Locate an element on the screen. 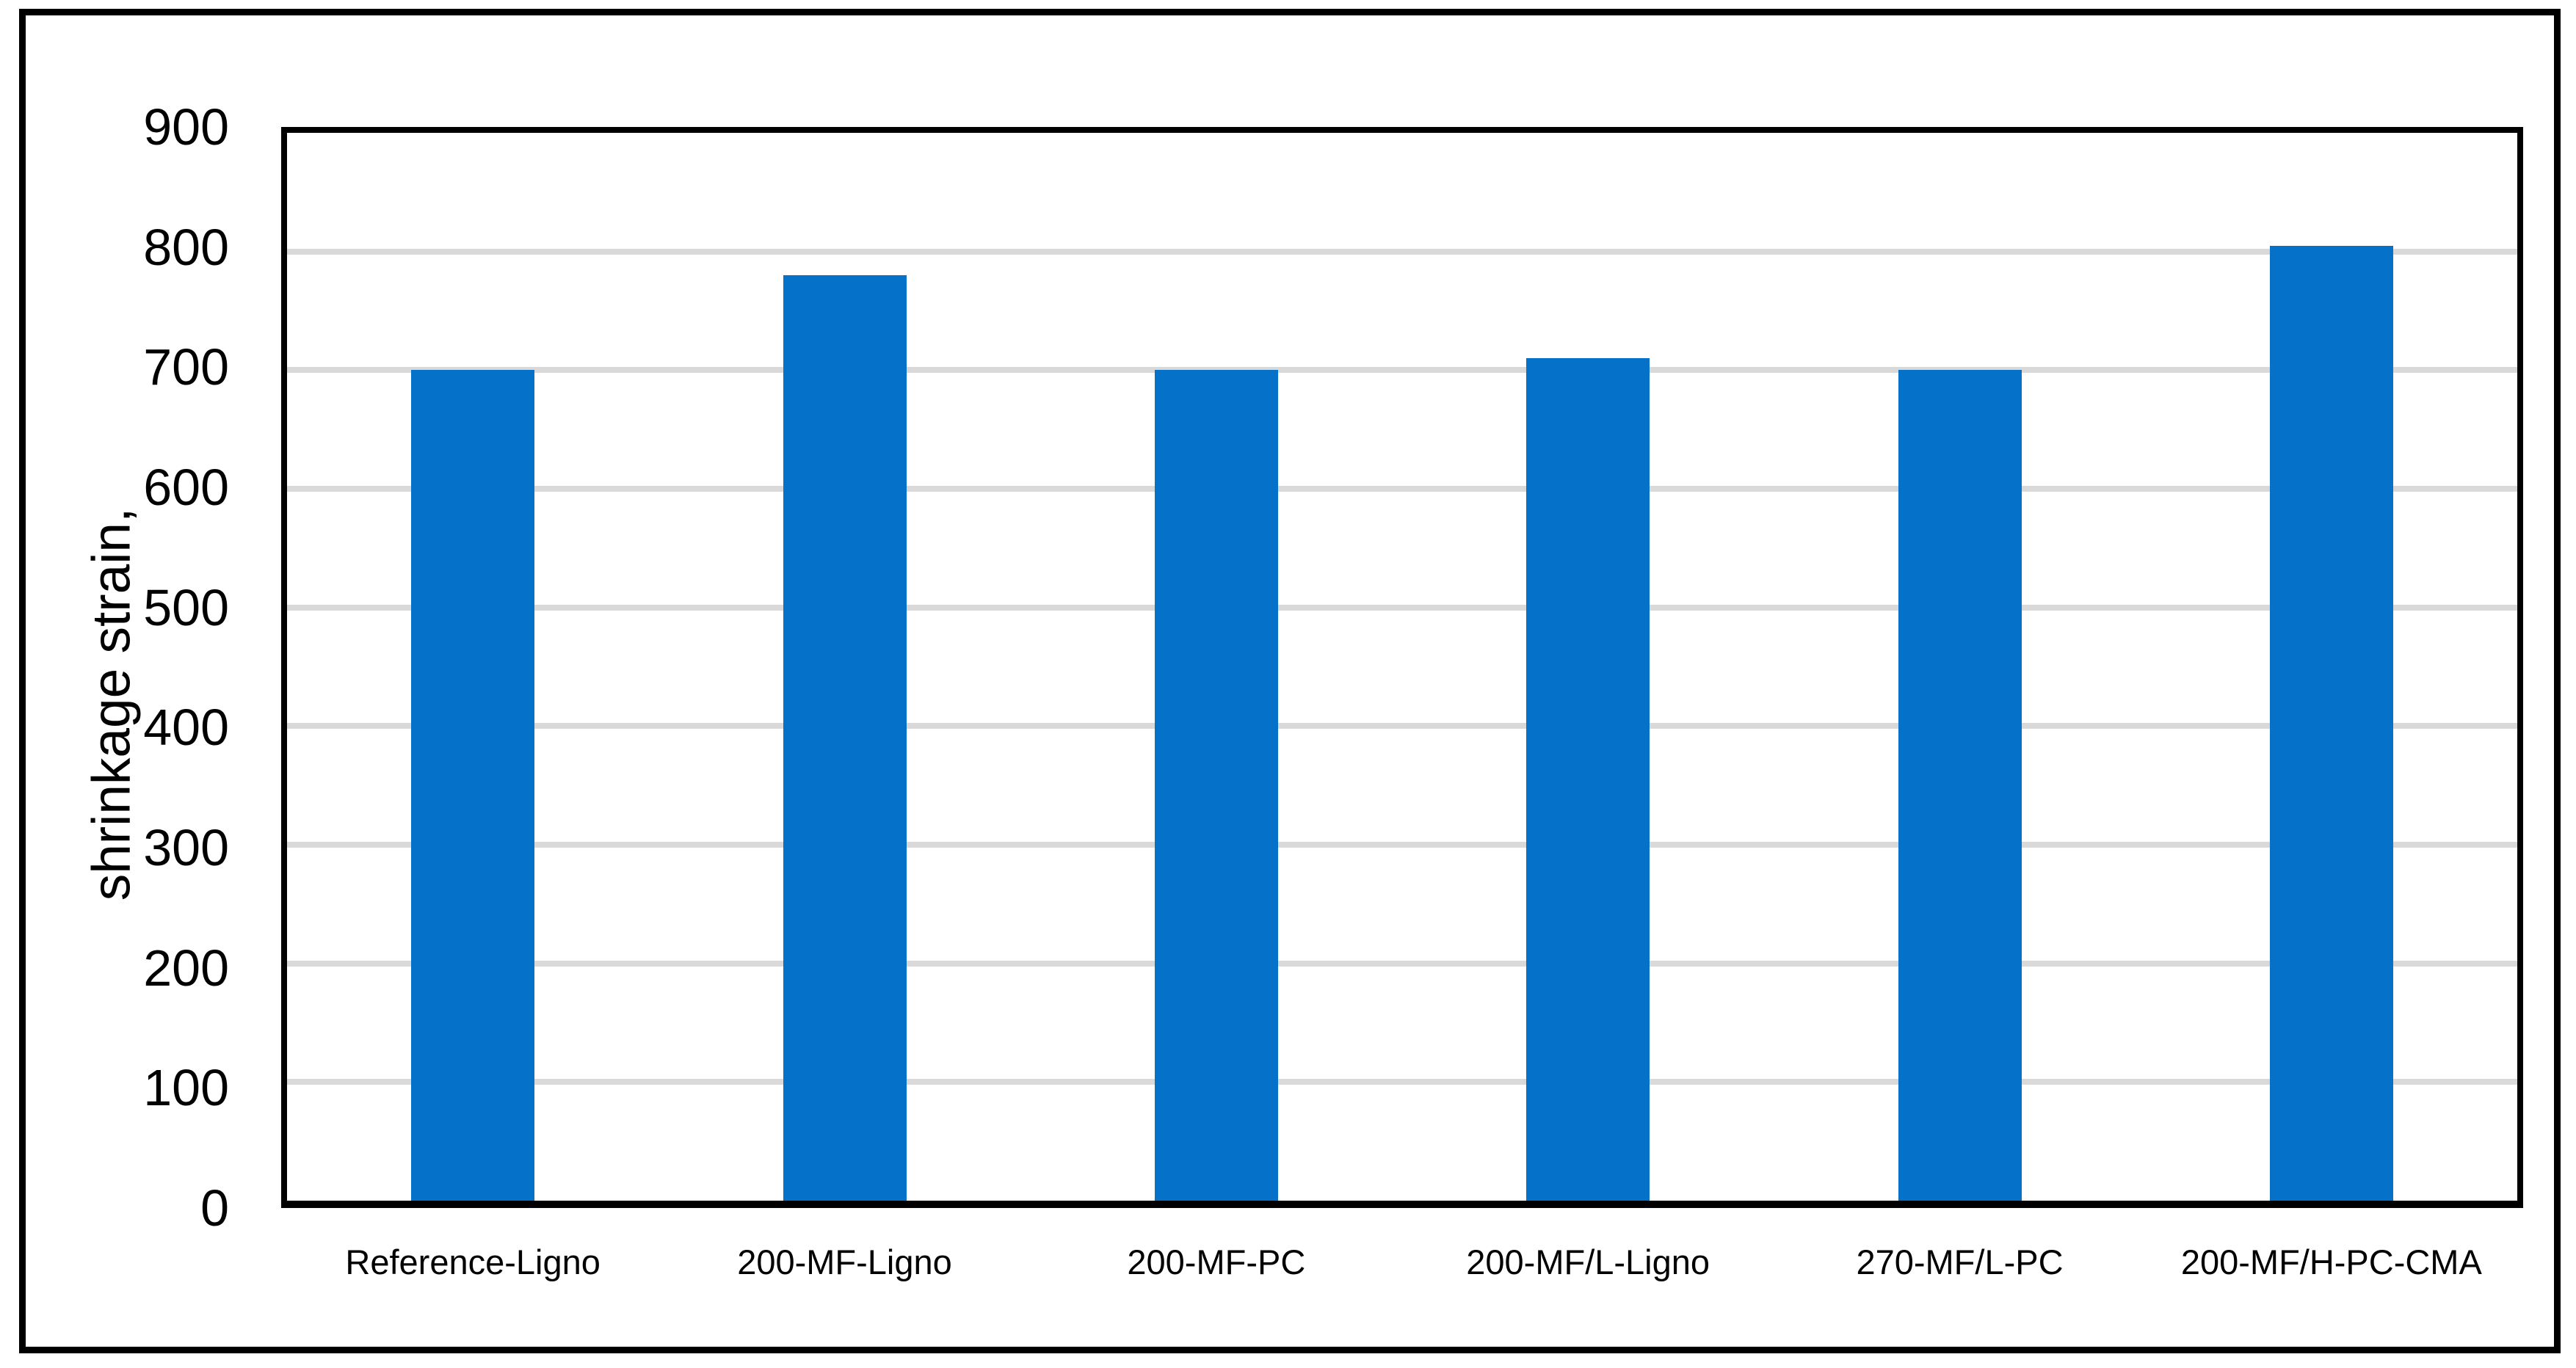 The image size is (2576, 1368). x-category-label-200-MF/H-PC-CMA: 200-MF/H-PC-CMA is located at coordinates (2331, 1262).